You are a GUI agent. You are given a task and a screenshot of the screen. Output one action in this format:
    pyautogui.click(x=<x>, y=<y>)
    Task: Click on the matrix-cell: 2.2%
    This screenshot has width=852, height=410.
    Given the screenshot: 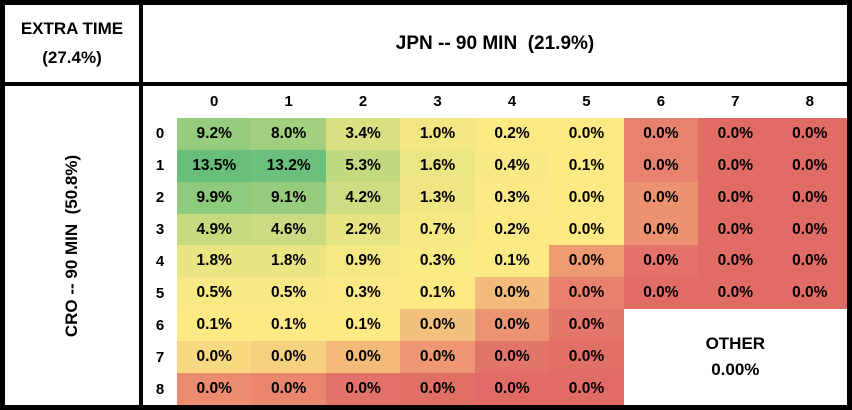 What is the action you would take?
    pyautogui.click(x=363, y=229)
    